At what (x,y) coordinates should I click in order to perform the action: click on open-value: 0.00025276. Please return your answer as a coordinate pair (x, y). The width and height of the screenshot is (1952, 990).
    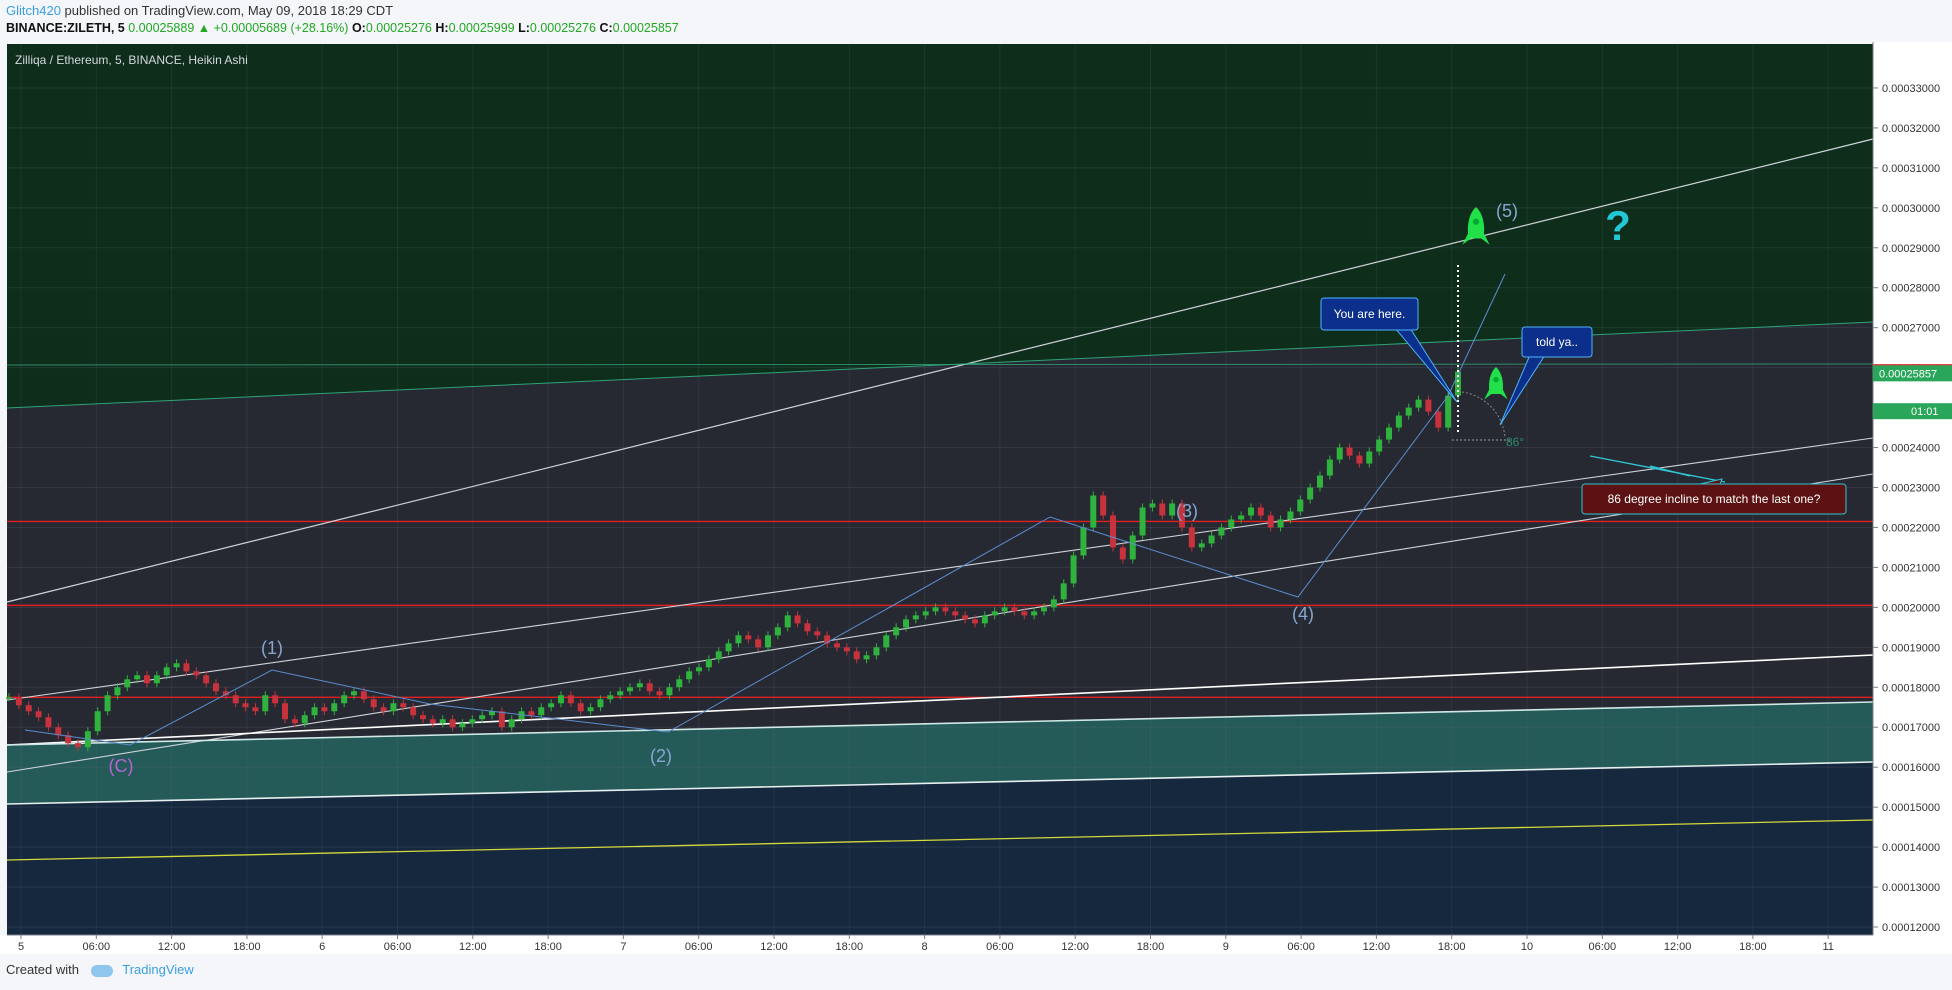
    Looking at the image, I should click on (398, 28).